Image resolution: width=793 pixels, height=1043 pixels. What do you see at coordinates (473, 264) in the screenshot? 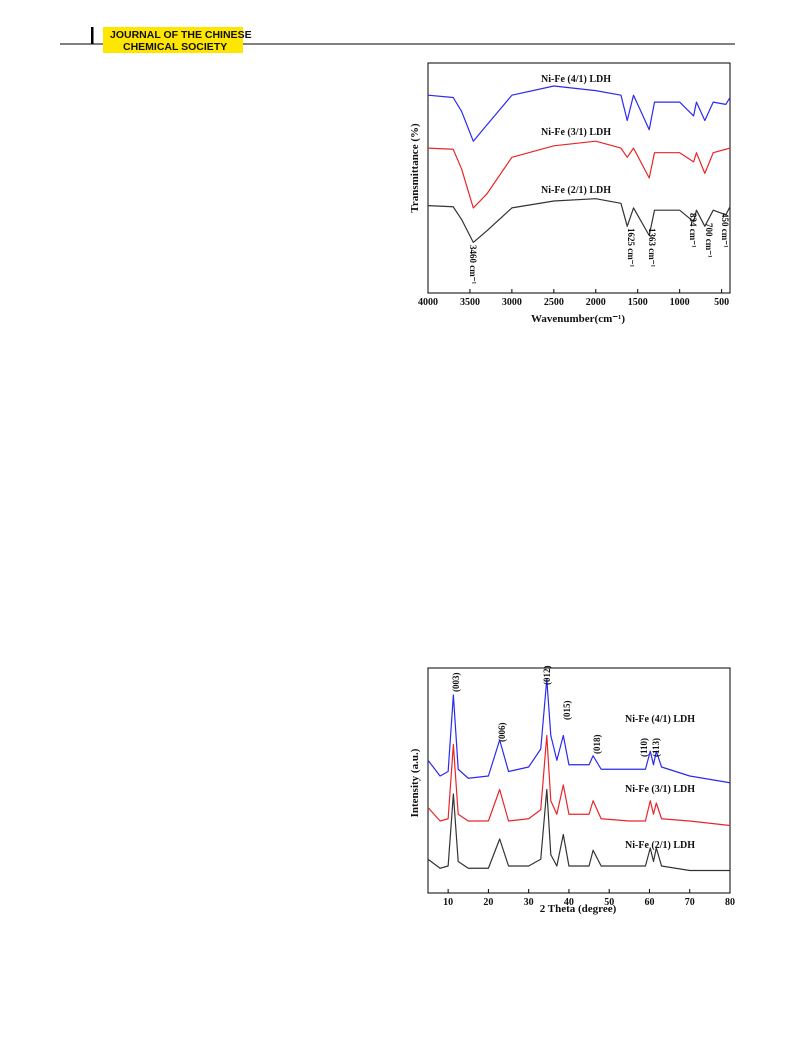
I see `peak-annotation: 3460 cm⁻¹` at bounding box center [473, 264].